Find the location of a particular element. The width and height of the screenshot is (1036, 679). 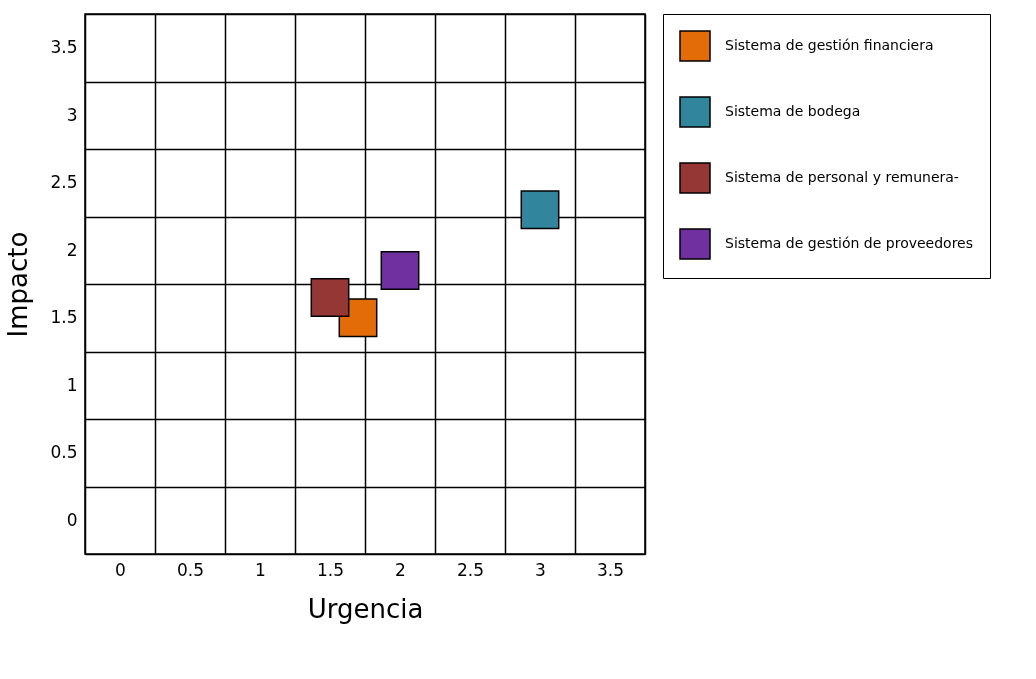

y-axis-title: Impacto is located at coordinates (18, 284).